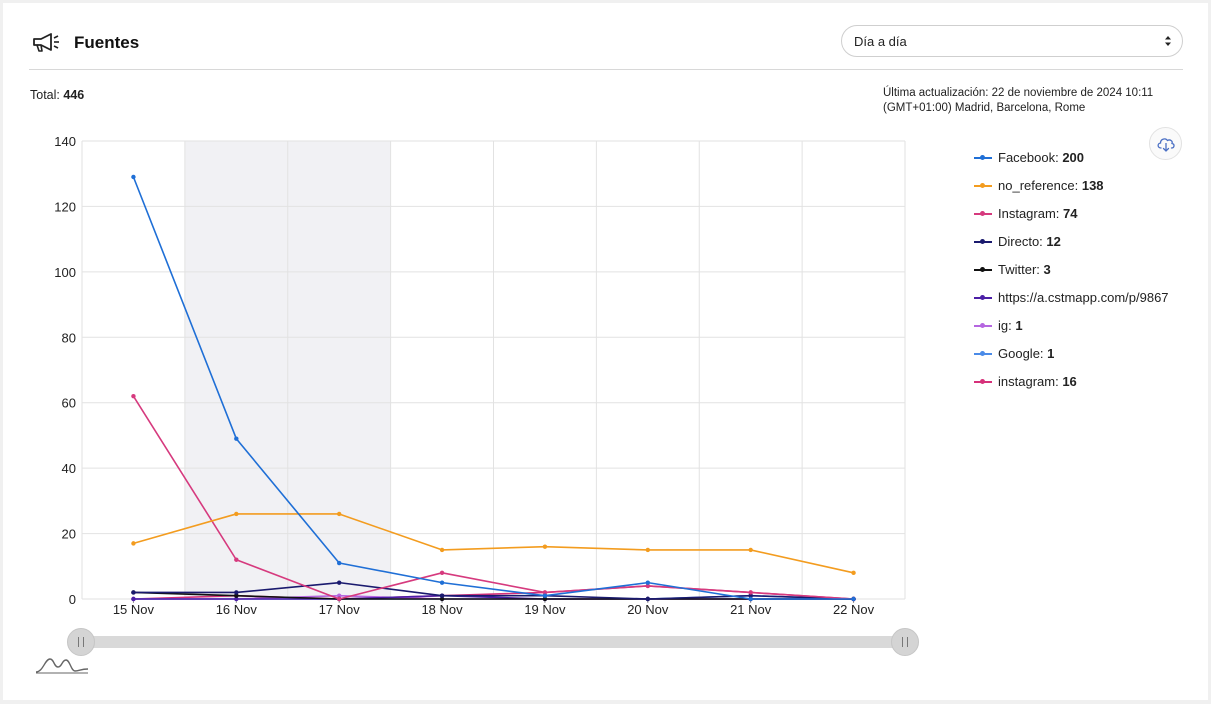 The height and width of the screenshot is (704, 1211). I want to click on x-tick-label: 18 Nov, so click(442, 609).